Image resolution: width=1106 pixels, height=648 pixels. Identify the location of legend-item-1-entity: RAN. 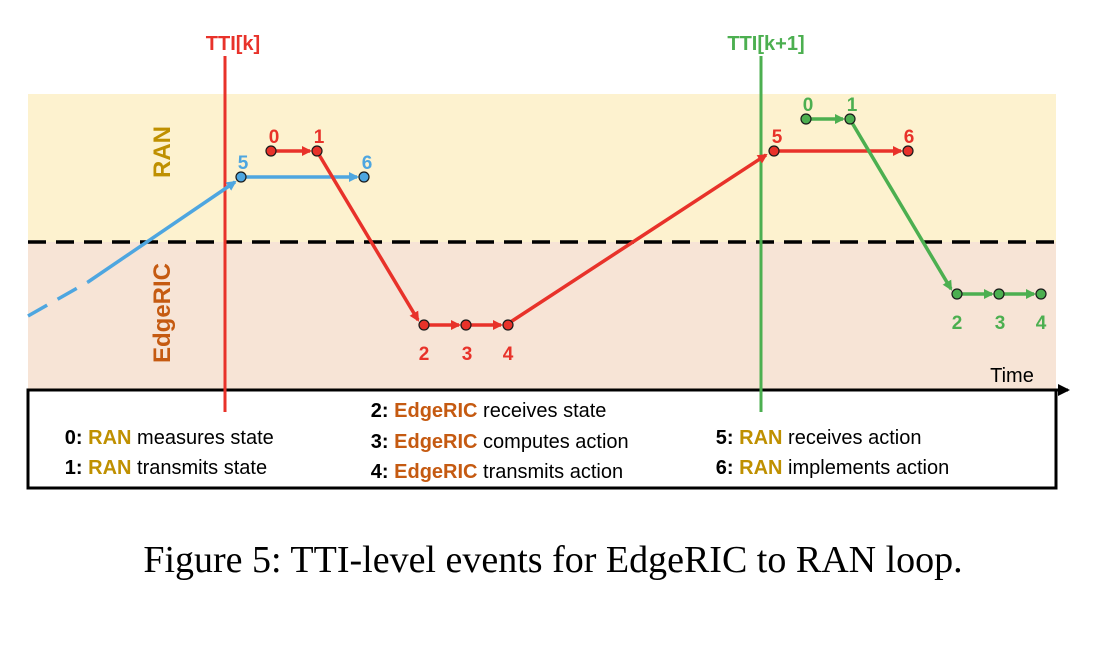
(109, 468).